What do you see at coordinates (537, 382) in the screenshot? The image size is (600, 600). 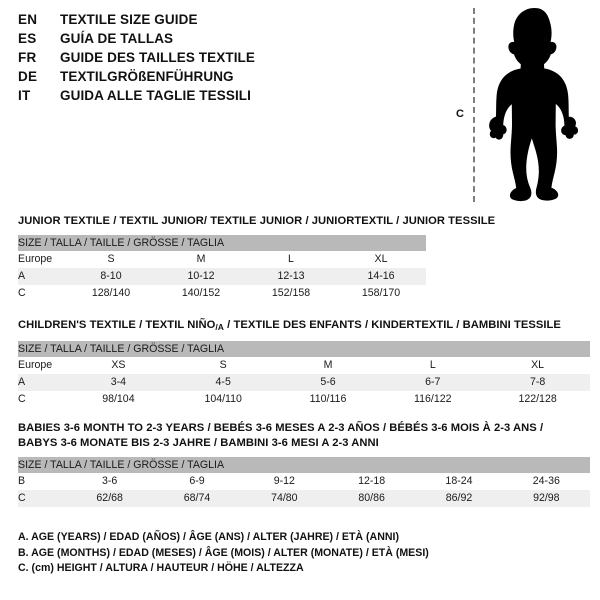 I see `size-cell: 7-8` at bounding box center [537, 382].